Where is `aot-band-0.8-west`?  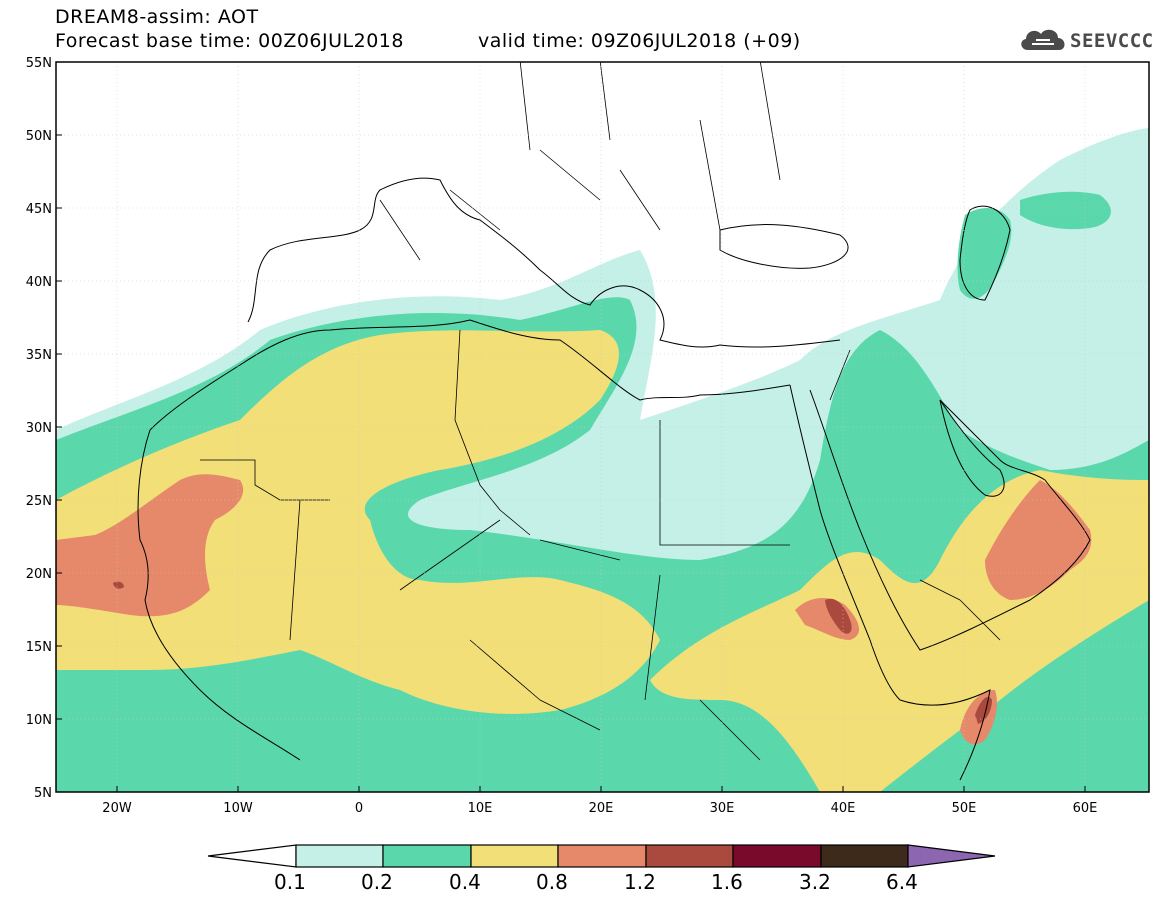 aot-band-0.8-west is located at coordinates (150, 545).